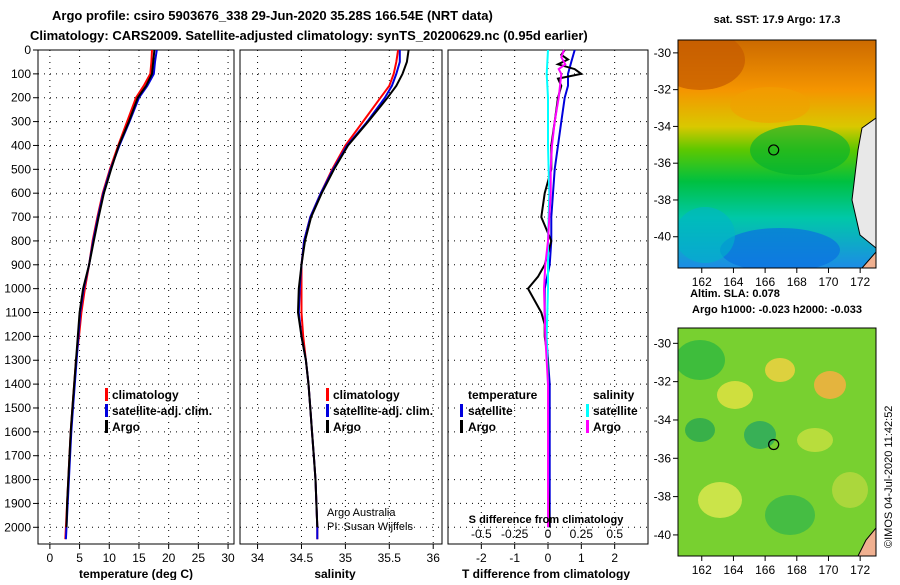  What do you see at coordinates (228, 558) in the screenshot?
I see `x-tick-label: 30` at bounding box center [228, 558].